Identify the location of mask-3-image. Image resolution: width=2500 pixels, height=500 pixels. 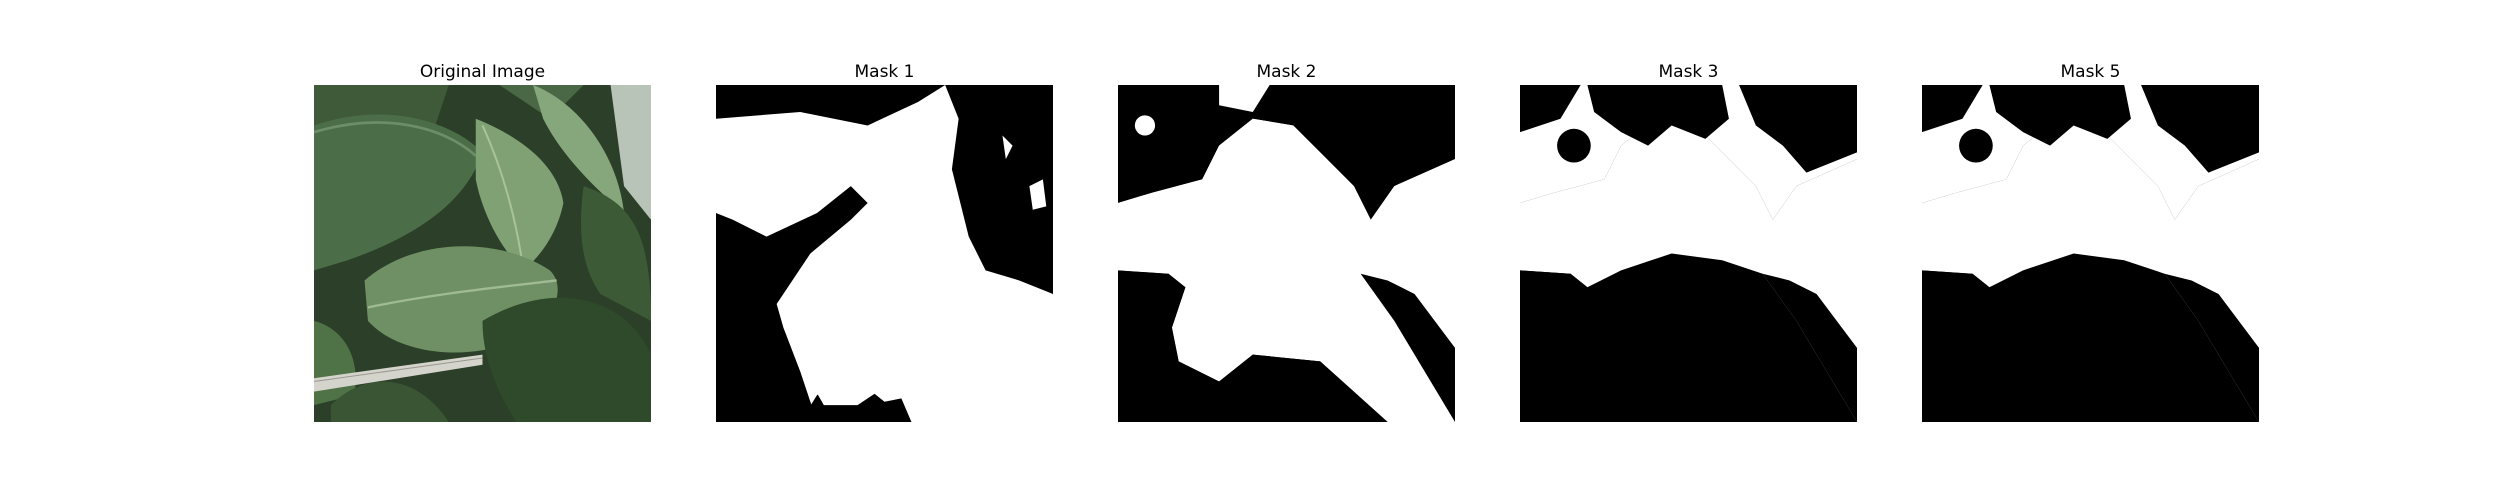
(1688, 253).